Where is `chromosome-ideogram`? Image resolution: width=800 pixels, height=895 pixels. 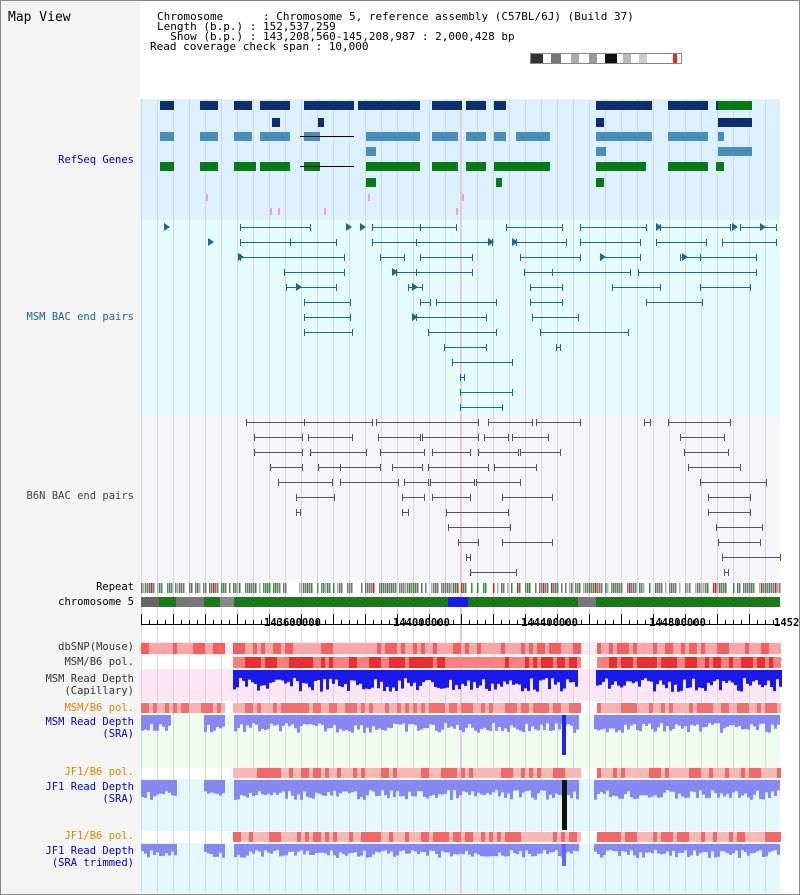 chromosome-ideogram is located at coordinates (606, 58).